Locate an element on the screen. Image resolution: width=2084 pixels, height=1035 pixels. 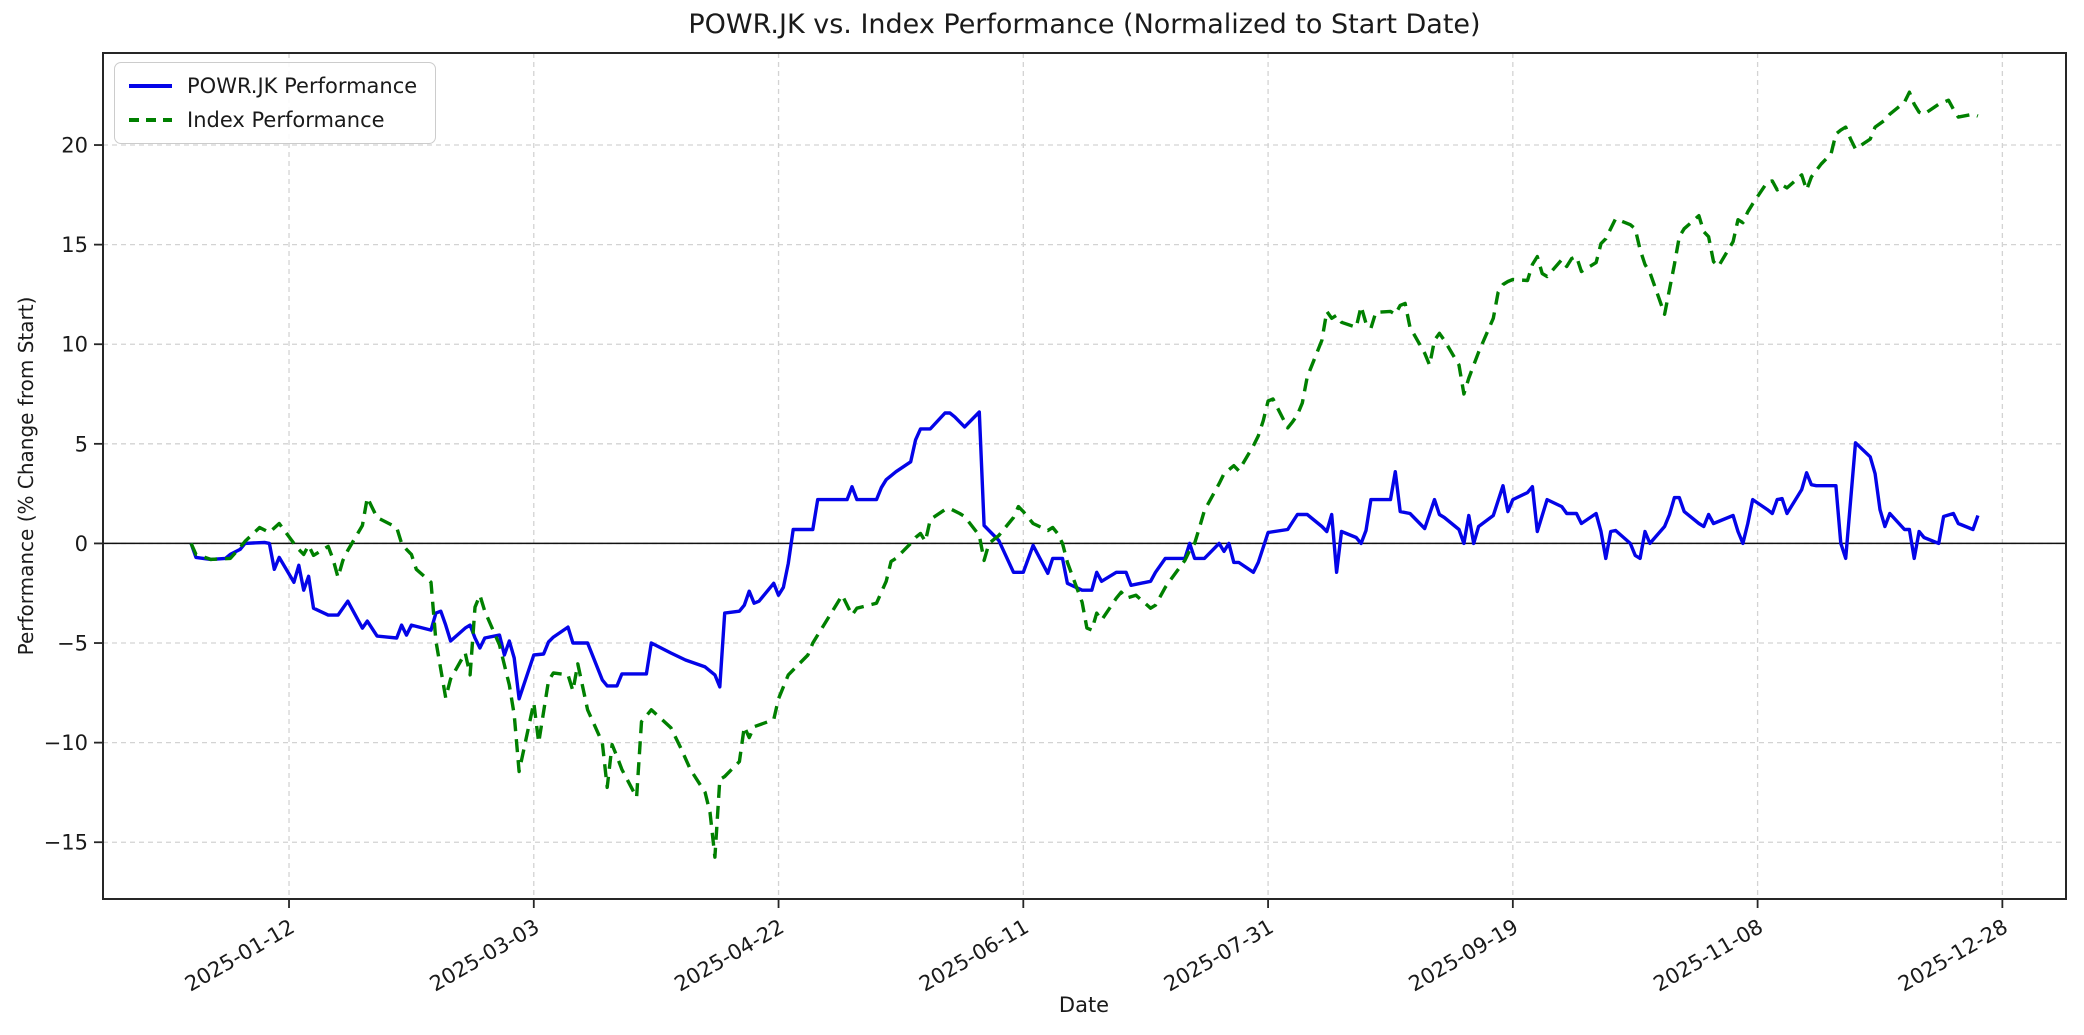
x-tick-label-2: 2025-04-22 is located at coordinates (729, 956).